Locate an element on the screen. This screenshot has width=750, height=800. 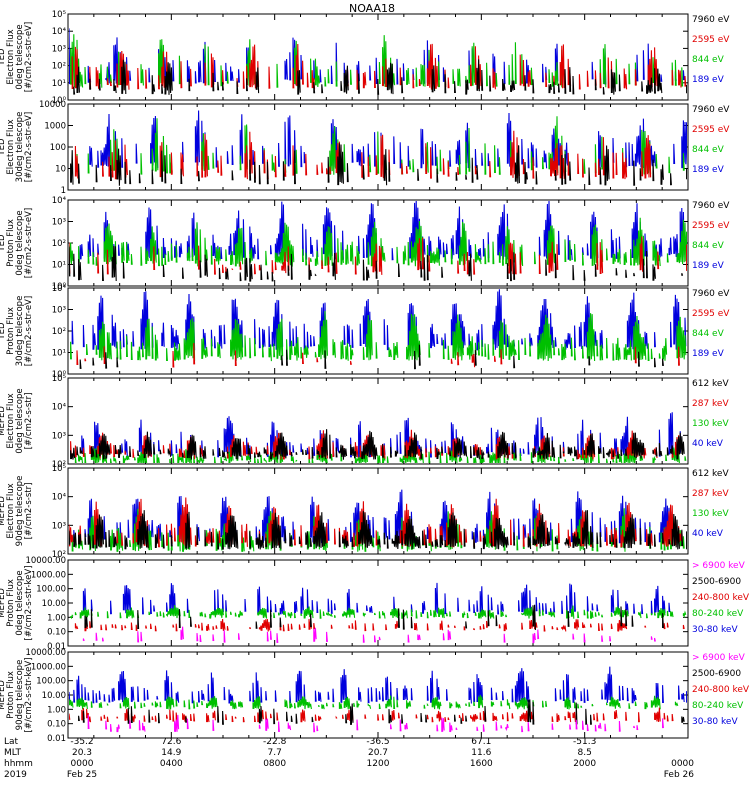
y-axis-label-line: MEPED is located at coordinates (3, 695).